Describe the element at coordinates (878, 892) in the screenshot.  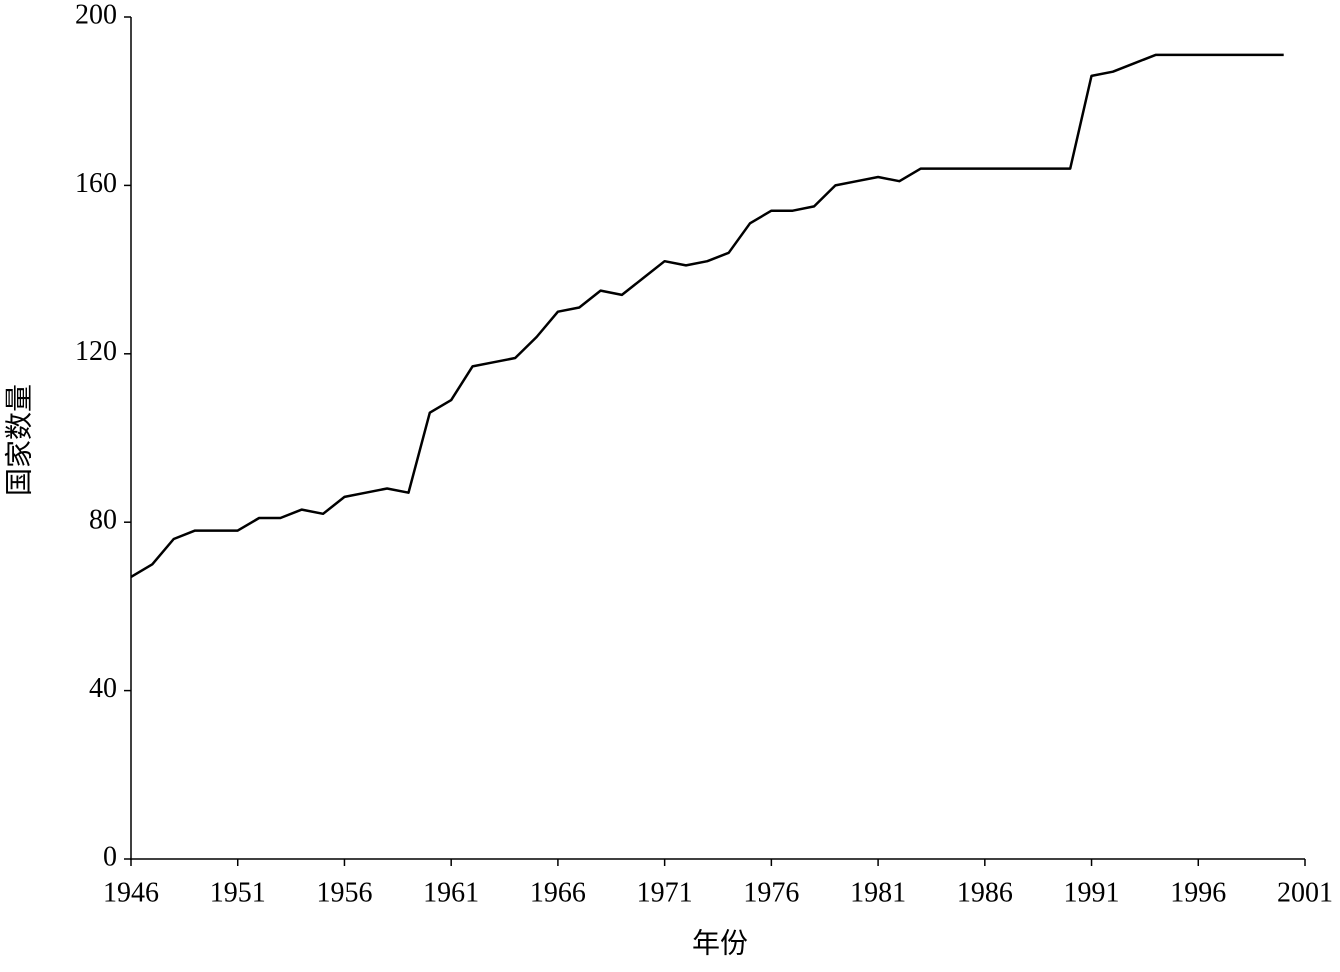
I see `x-tick-label: 1981` at that location.